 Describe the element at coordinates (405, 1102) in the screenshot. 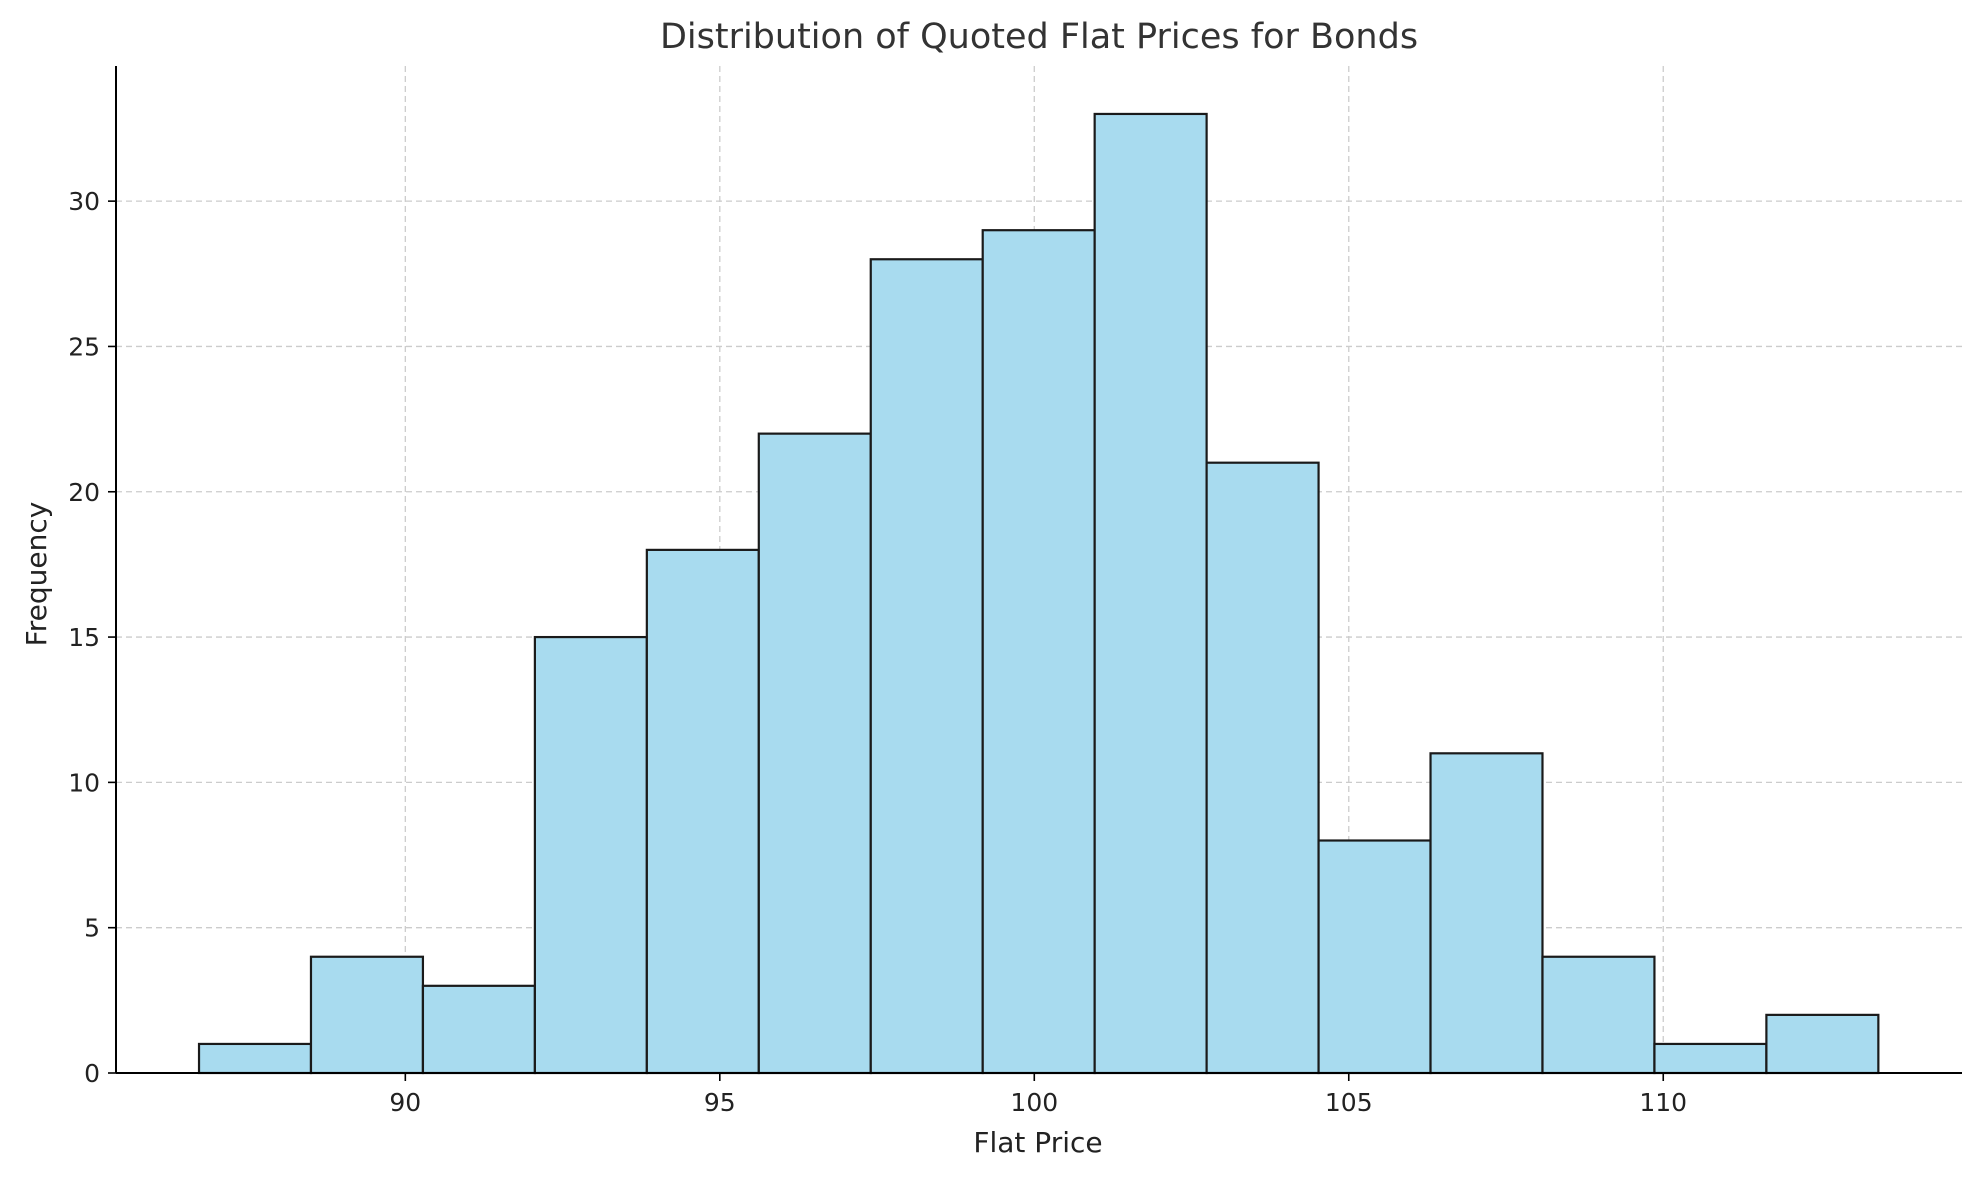

I see `x-tick-label: 90` at that location.